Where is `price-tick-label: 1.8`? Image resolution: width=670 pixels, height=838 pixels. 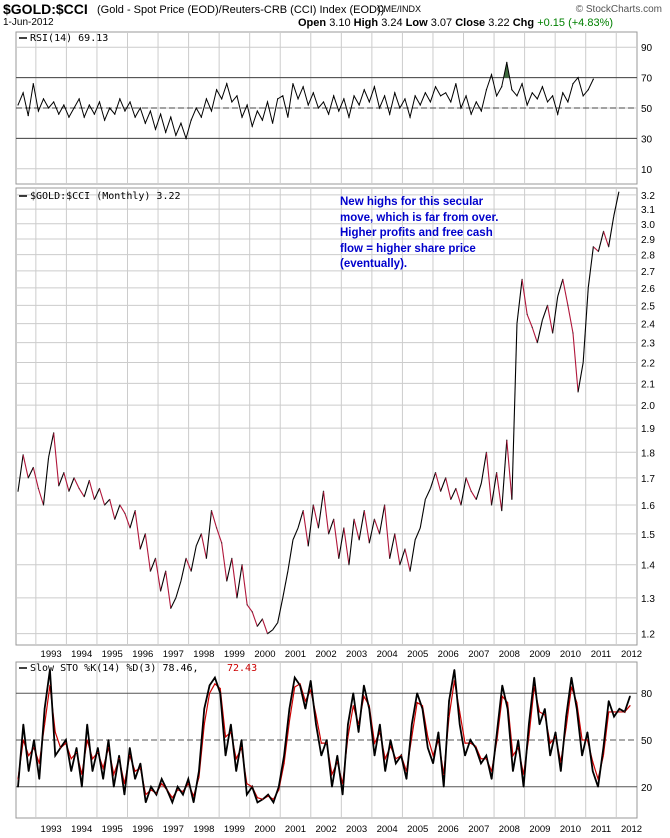 price-tick-label: 1.8 is located at coordinates (648, 453).